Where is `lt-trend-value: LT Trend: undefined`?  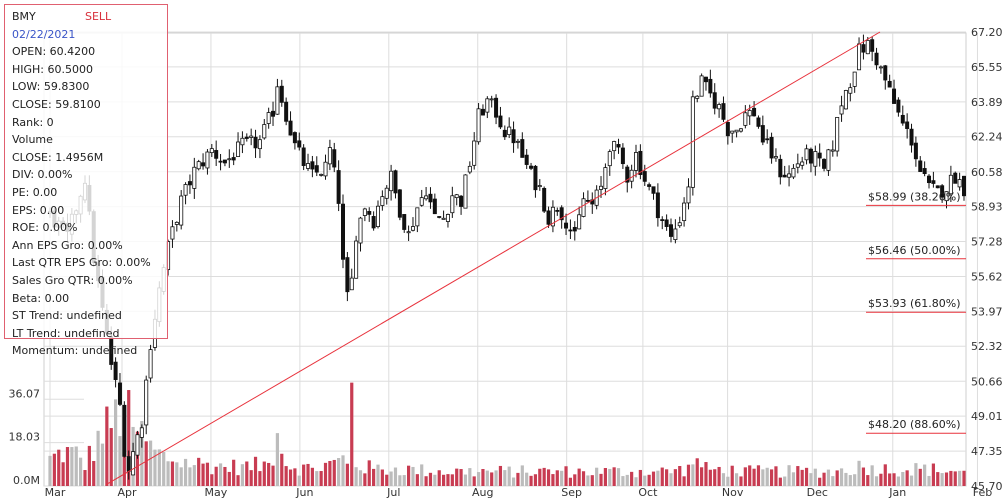 lt-trend-value: LT Trend: undefined is located at coordinates (66, 333).